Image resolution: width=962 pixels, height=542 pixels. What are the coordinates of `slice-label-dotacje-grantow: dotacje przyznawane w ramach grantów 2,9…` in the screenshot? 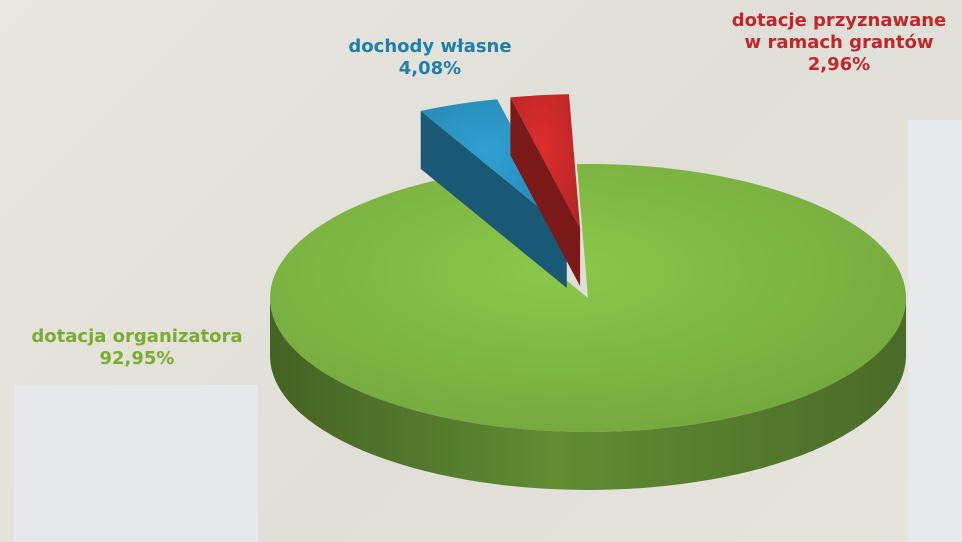 It's located at (839, 43).